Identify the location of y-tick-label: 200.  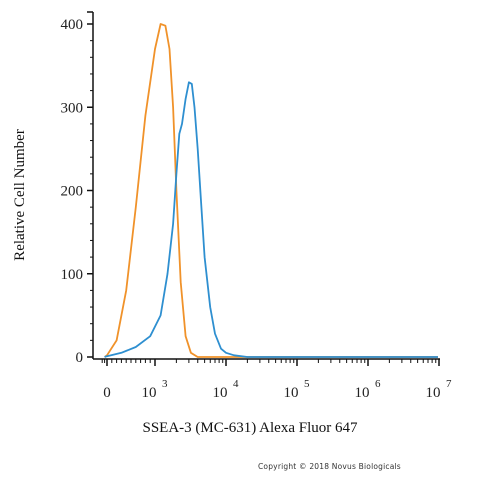
(72, 192).